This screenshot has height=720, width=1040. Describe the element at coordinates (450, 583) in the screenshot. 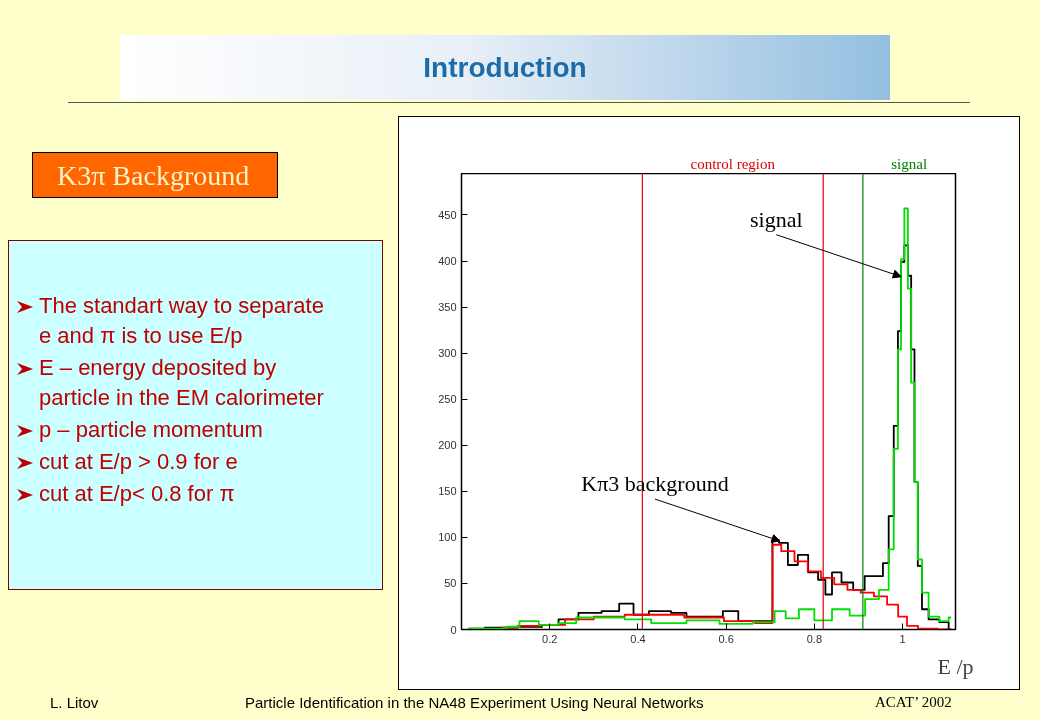

I see `y-tick-label: 50` at that location.